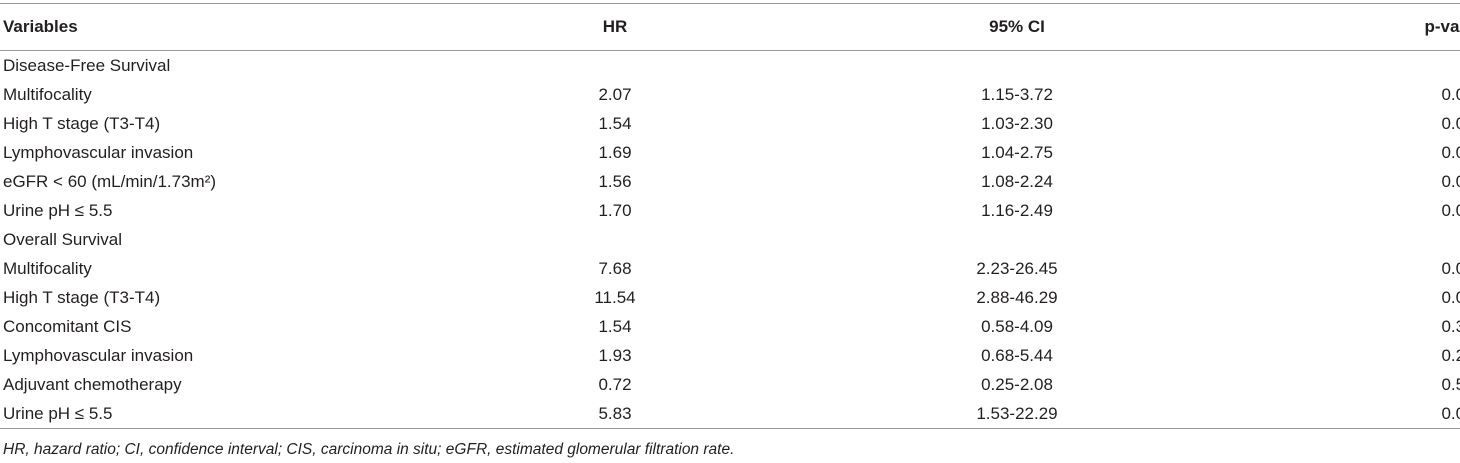  I want to click on data-row: Multifocality 7.68 2.23-26.45 0.001, so click(730, 268).